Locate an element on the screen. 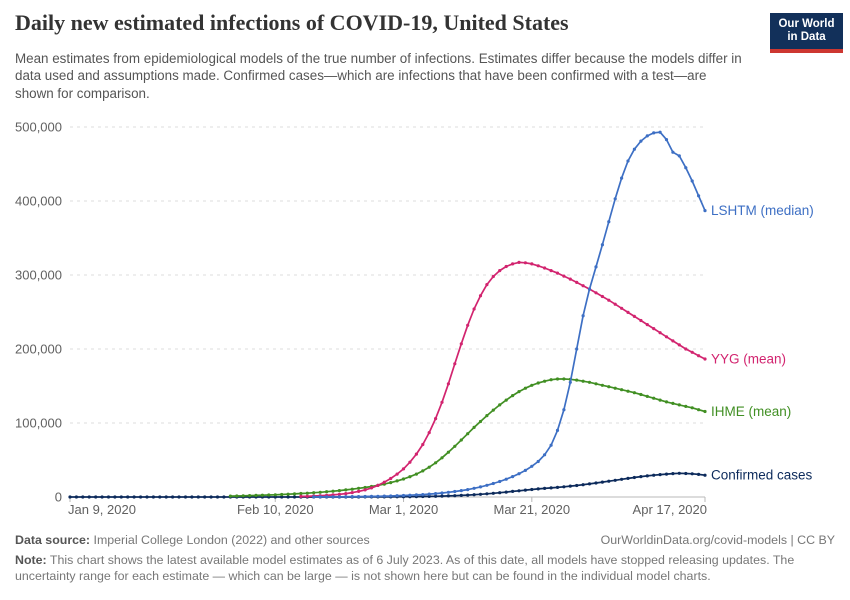 This screenshot has height=600, width=850. y-tick-label: 300,000 is located at coordinates (38, 275).